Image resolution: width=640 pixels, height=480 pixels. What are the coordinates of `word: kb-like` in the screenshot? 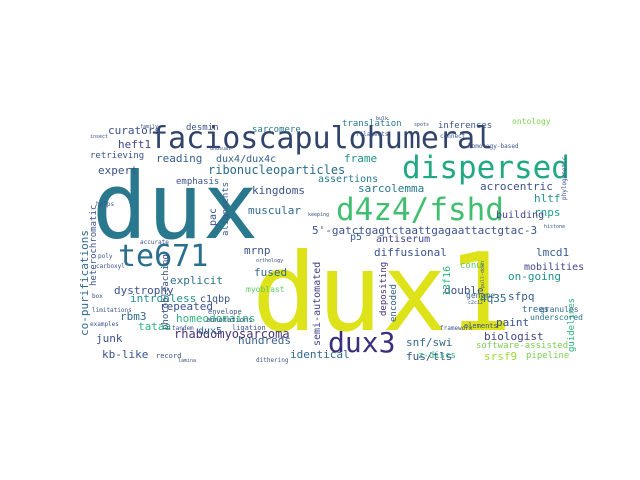 It's located at (125, 354).